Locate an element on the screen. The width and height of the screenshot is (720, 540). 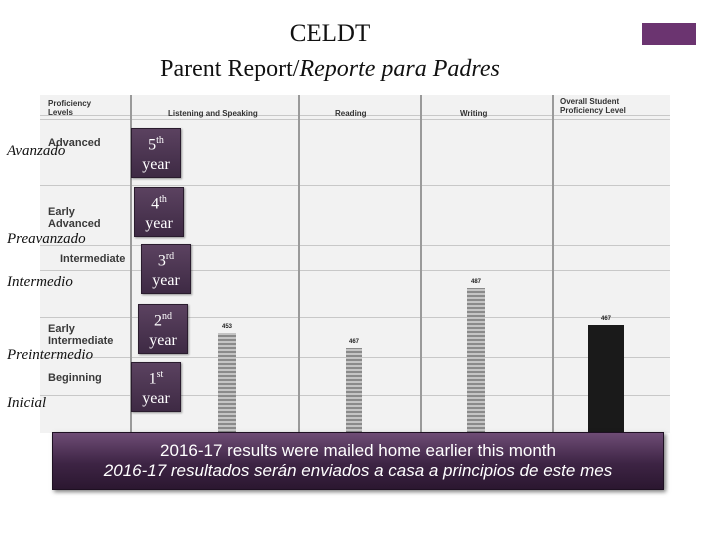
spanish-level-preintermedio: Preintermedio is located at coordinates (50, 355).